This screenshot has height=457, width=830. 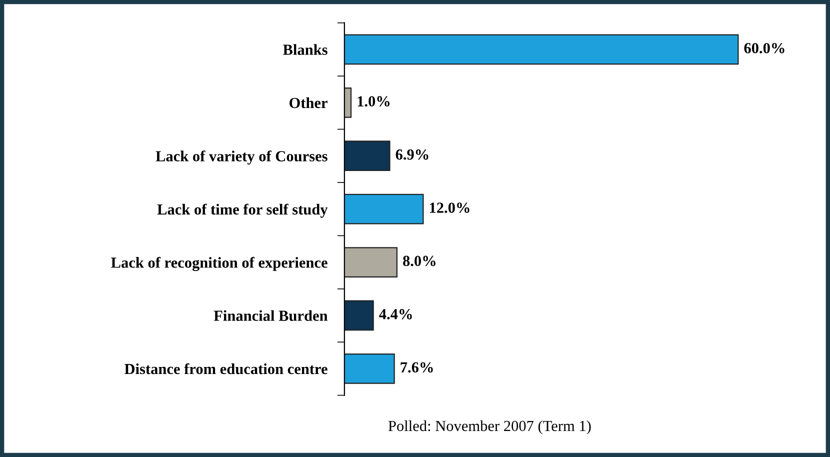 I want to click on data-label: 6.9%, so click(x=412, y=154).